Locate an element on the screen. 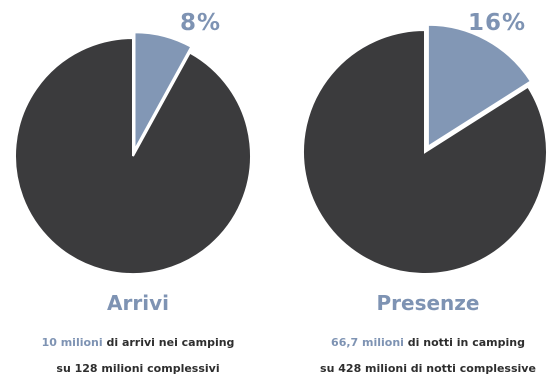 The height and width of the screenshot is (379, 552). presenze-caption-line2: su 428 milioni di notti complessive is located at coordinates (428, 368).